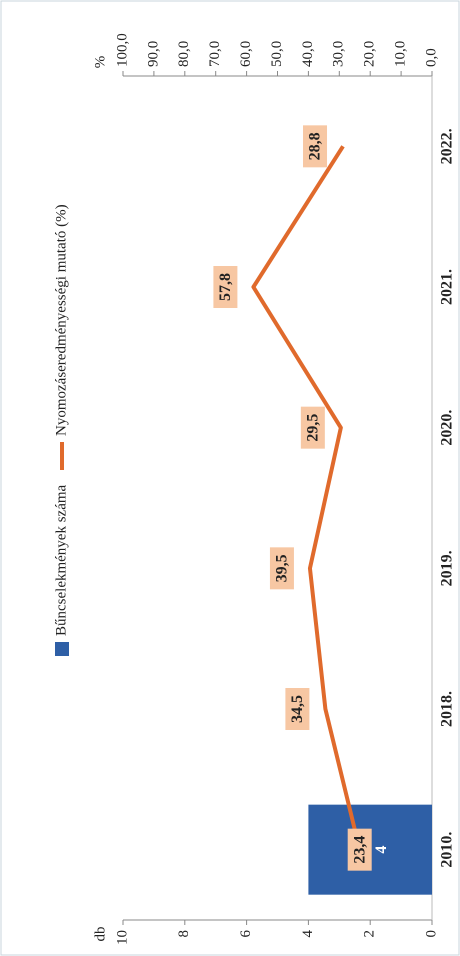 This screenshot has width=460, height=956. I want to click on data-label: 28,8, so click(315, 146).